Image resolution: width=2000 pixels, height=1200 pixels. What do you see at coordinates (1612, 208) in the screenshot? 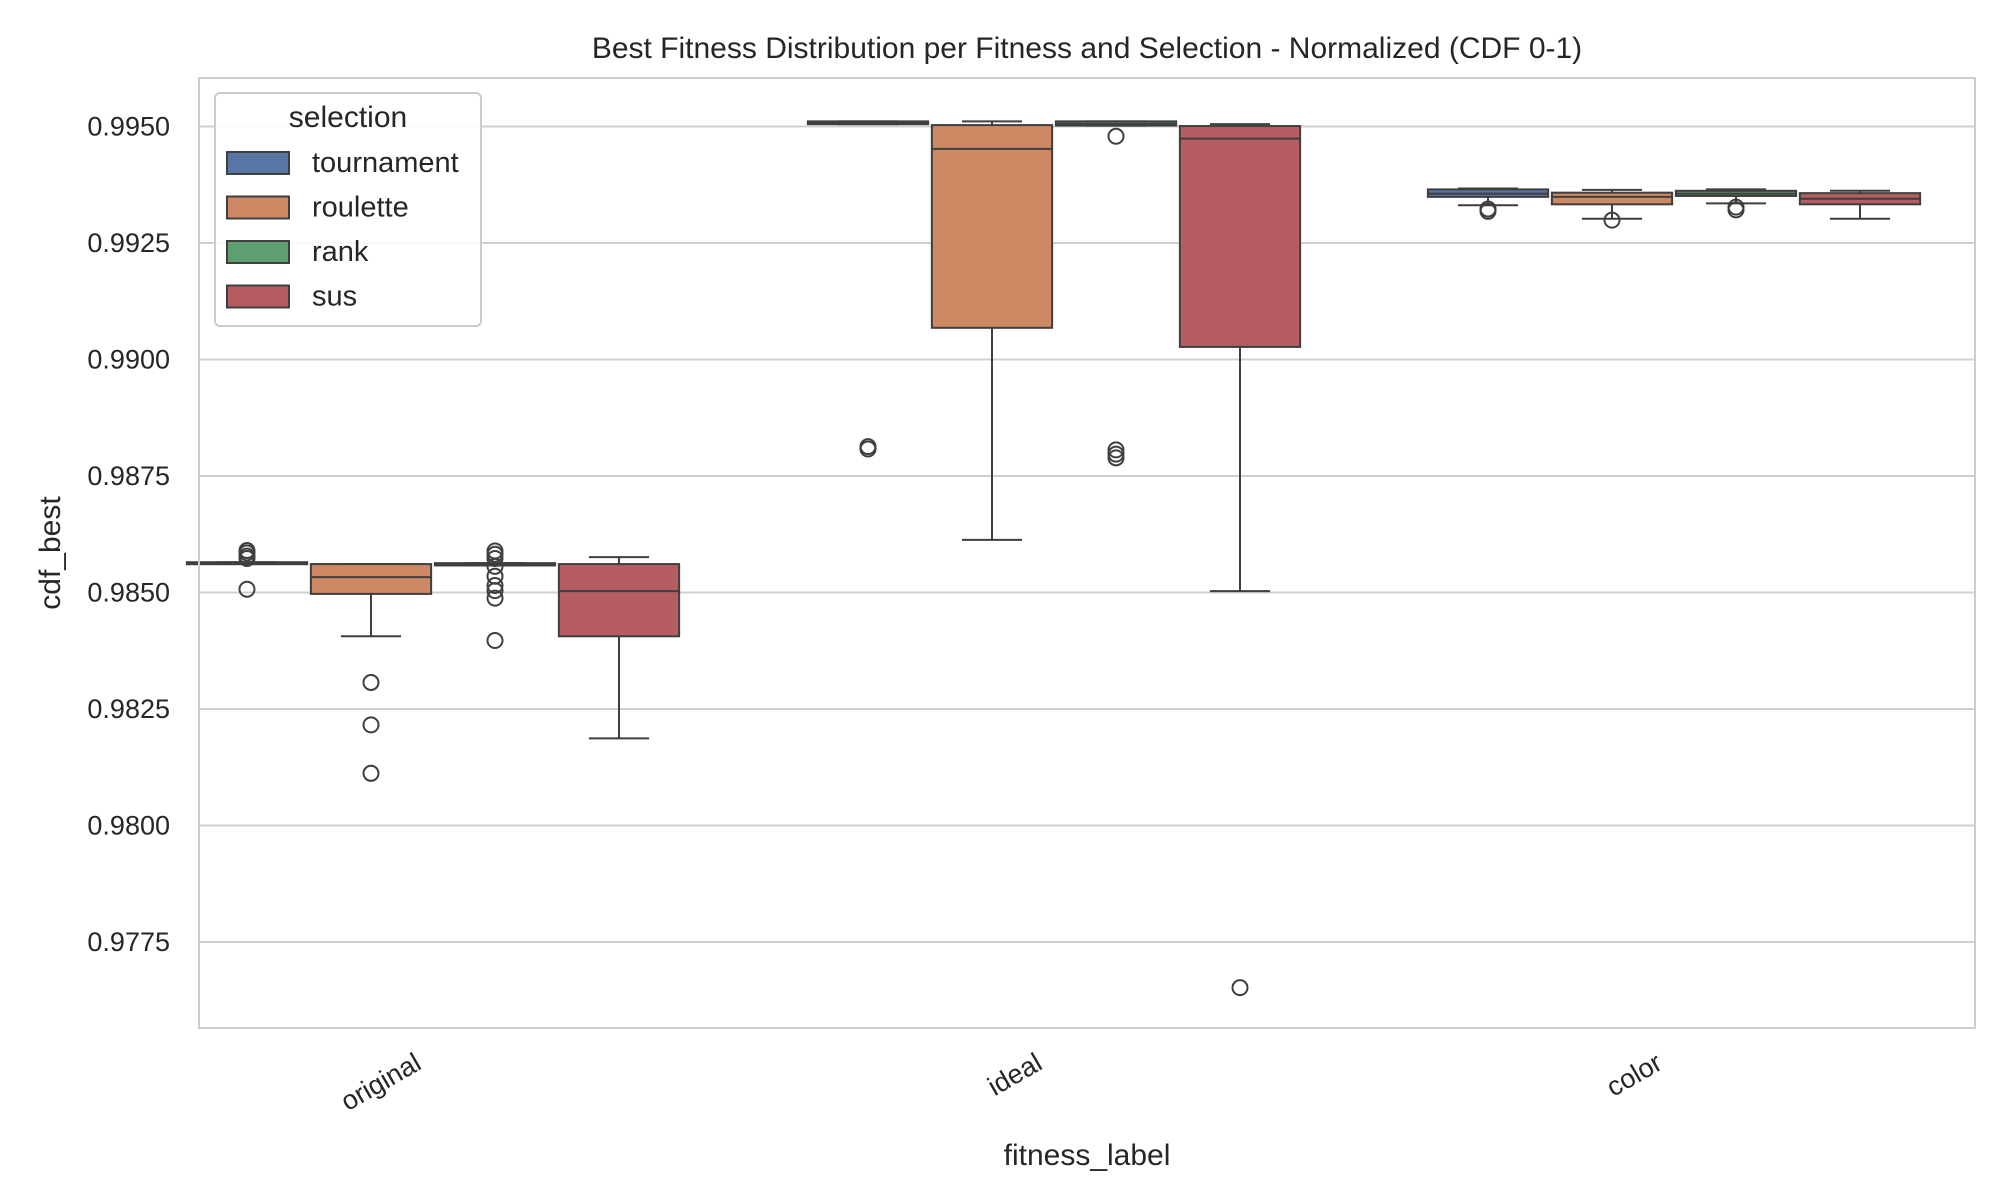
I see `box-roulette-color` at bounding box center [1612, 208].